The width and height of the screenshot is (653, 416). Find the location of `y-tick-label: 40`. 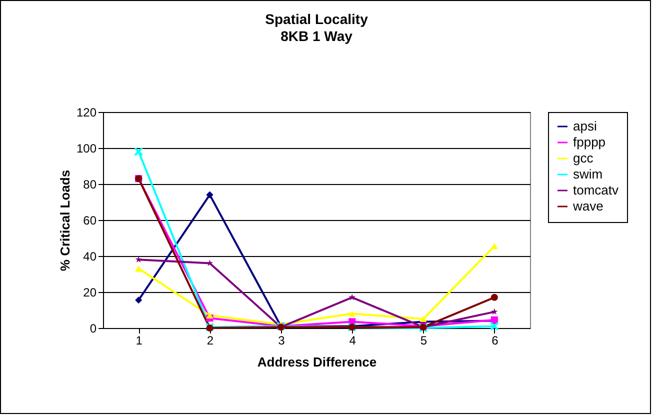

y-tick-label: 40 is located at coordinates (90, 257).